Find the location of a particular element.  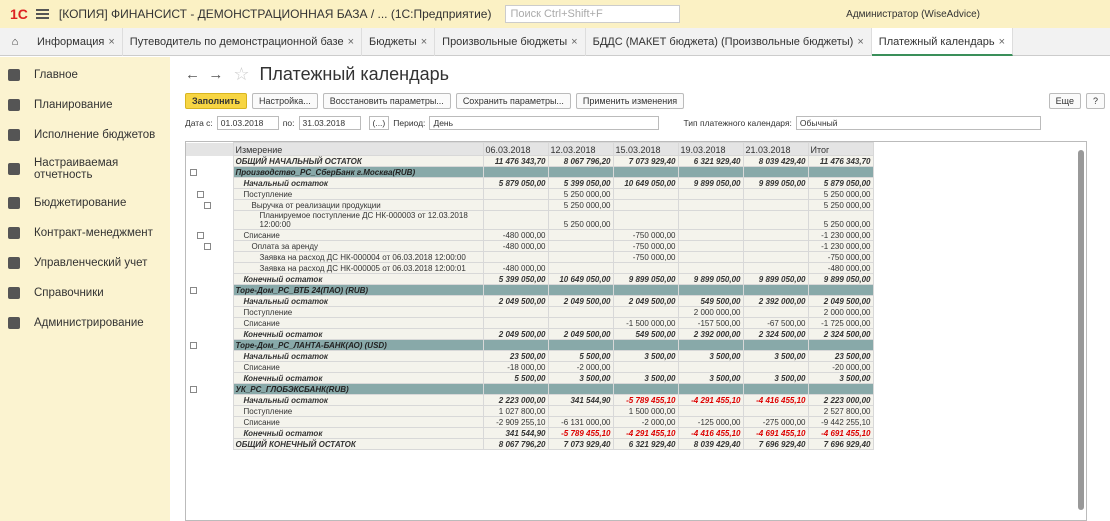

date-input: 01.03.2018 is located at coordinates (247, 123).